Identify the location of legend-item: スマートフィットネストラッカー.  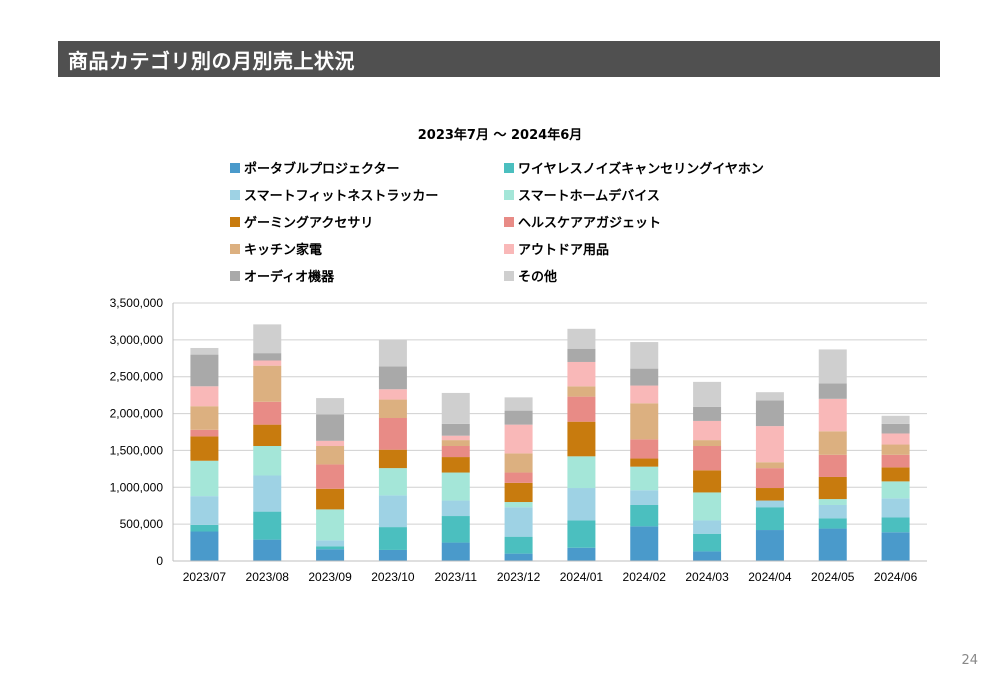
(334, 194).